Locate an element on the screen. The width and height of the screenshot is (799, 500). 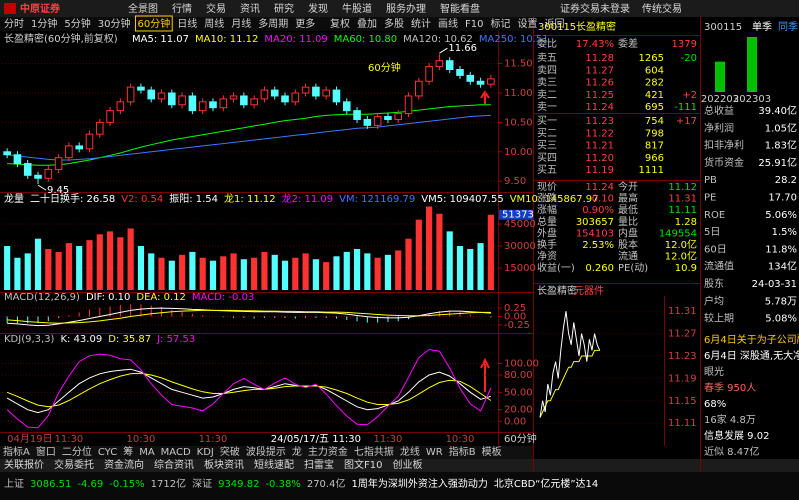
period-tab: 更多 is located at coordinates (305, 23).